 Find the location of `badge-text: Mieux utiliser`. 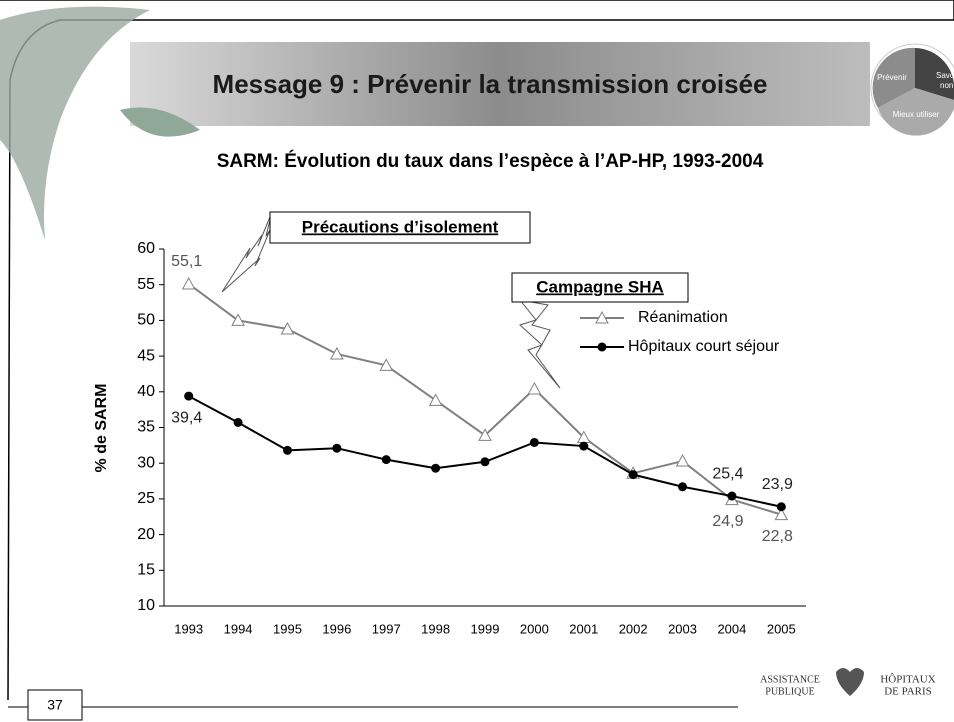

badge-text: Mieux utiliser is located at coordinates (916, 114).